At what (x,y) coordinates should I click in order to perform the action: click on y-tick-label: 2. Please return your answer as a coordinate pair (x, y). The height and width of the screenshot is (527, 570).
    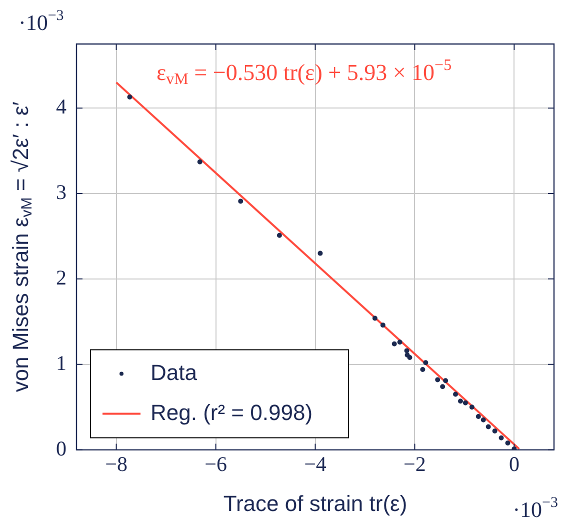
    Looking at the image, I should click on (61, 277).